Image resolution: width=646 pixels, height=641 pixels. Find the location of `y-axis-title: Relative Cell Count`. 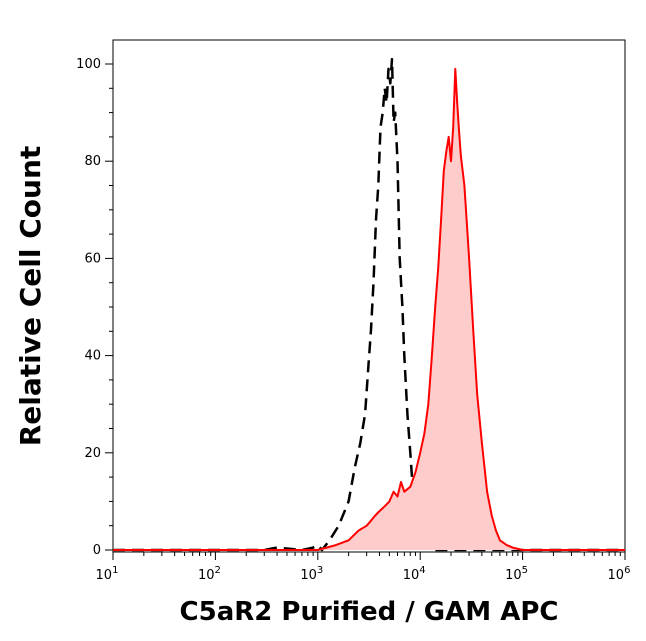

y-axis-title: Relative Cell Count is located at coordinates (30, 296).